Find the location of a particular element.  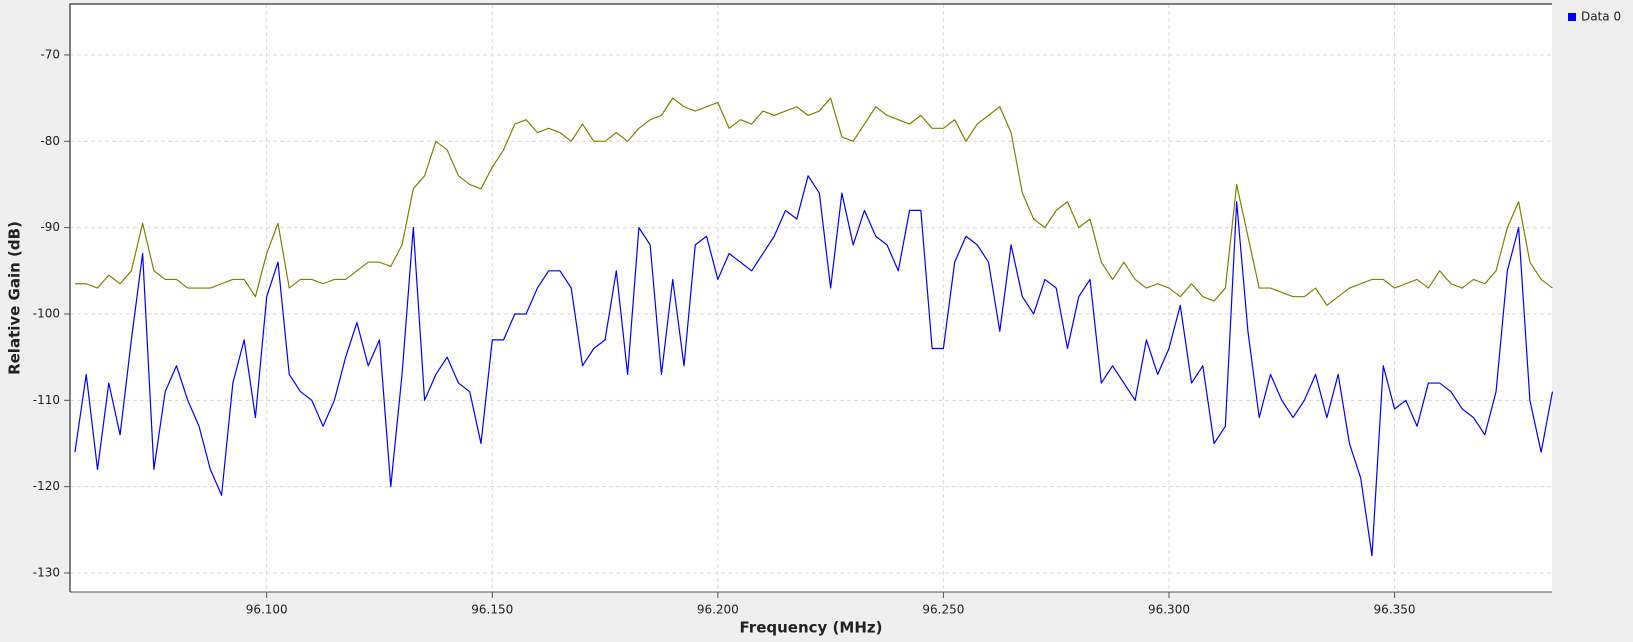

x-tick-label: 96.250 is located at coordinates (943, 610).